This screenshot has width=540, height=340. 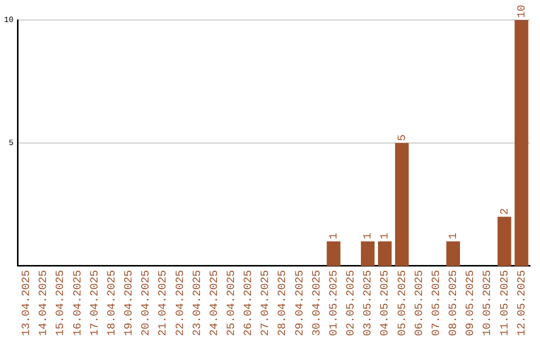 What do you see at coordinates (283, 303) in the screenshot?
I see `x-tick-label: 28.04.2025` at bounding box center [283, 303].